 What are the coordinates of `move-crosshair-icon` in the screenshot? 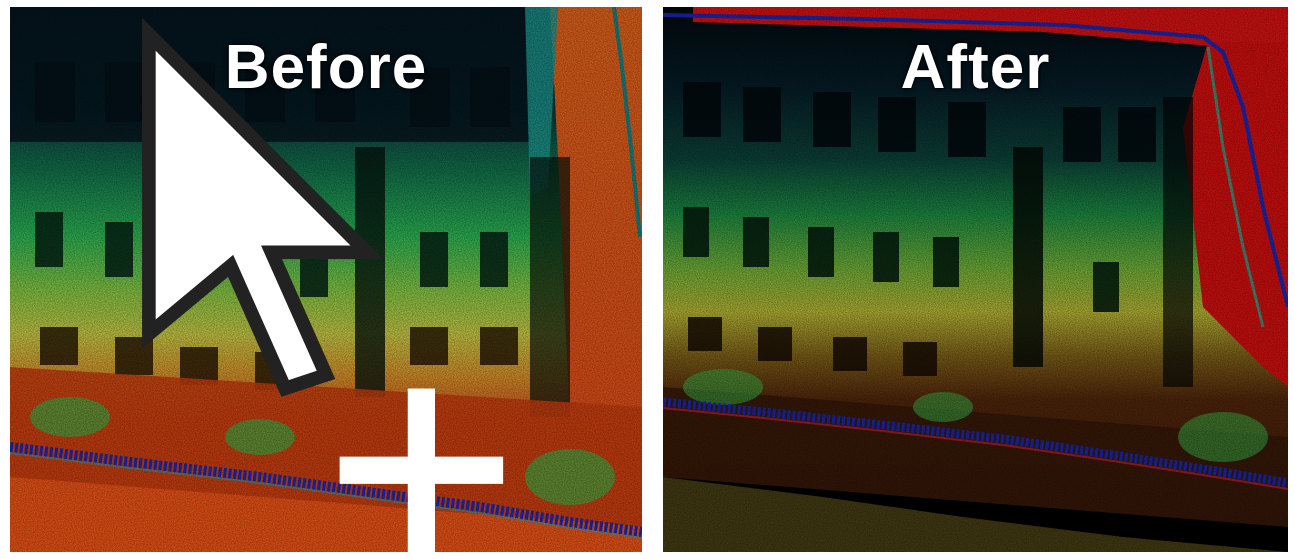 It's located at (421, 470).